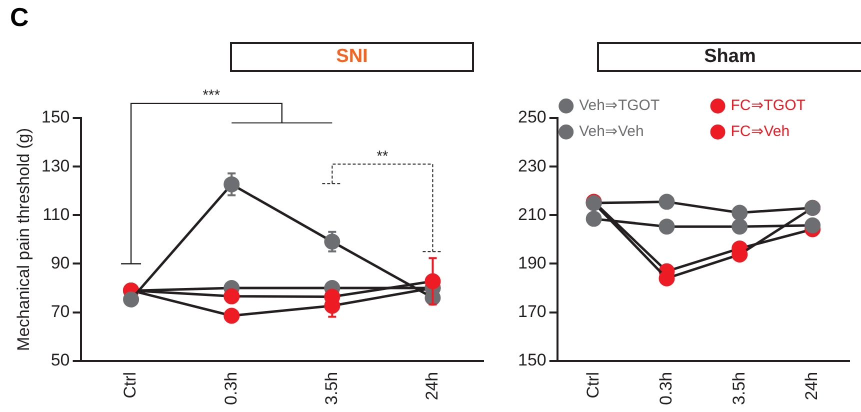  What do you see at coordinates (532, 262) in the screenshot?
I see `y-tick-label: 190` at bounding box center [532, 262].